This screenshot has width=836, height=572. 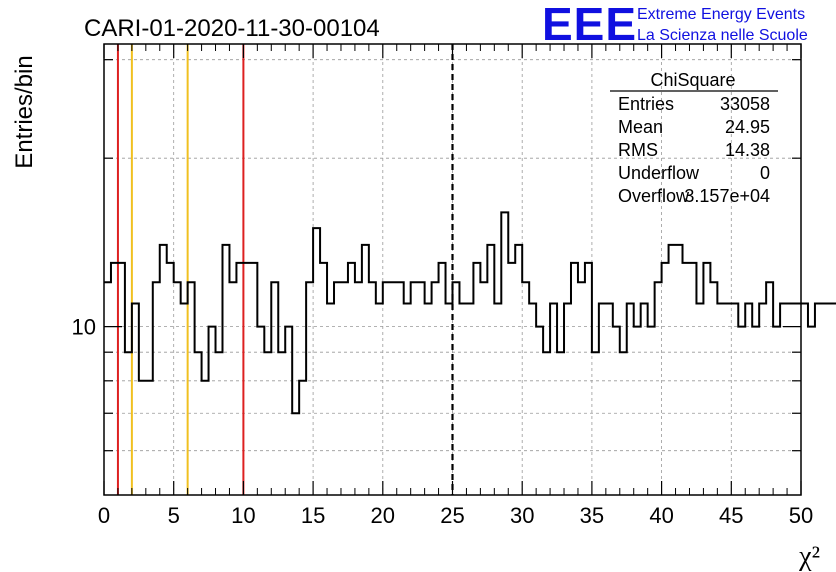 What do you see at coordinates (661, 515) in the screenshot?
I see `x-tick-label: 40` at bounding box center [661, 515].